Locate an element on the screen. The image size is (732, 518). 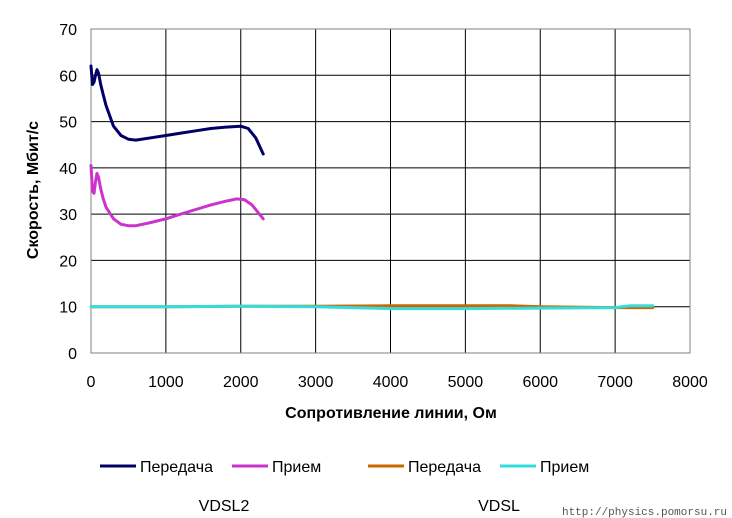
y-tick-label-3: 30 is located at coordinates (68, 215).